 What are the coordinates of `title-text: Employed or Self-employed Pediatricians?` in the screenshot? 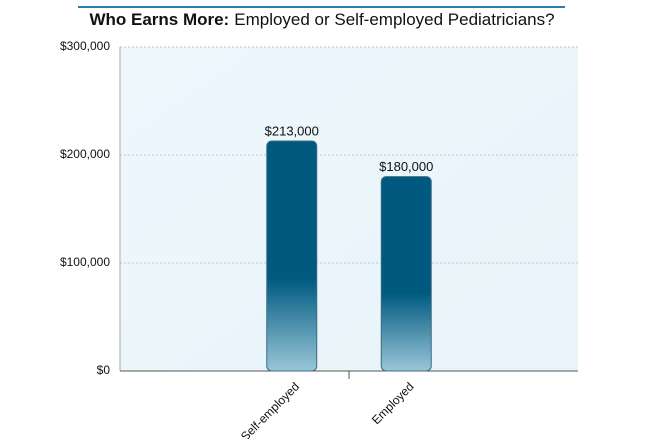 It's located at (394, 19).